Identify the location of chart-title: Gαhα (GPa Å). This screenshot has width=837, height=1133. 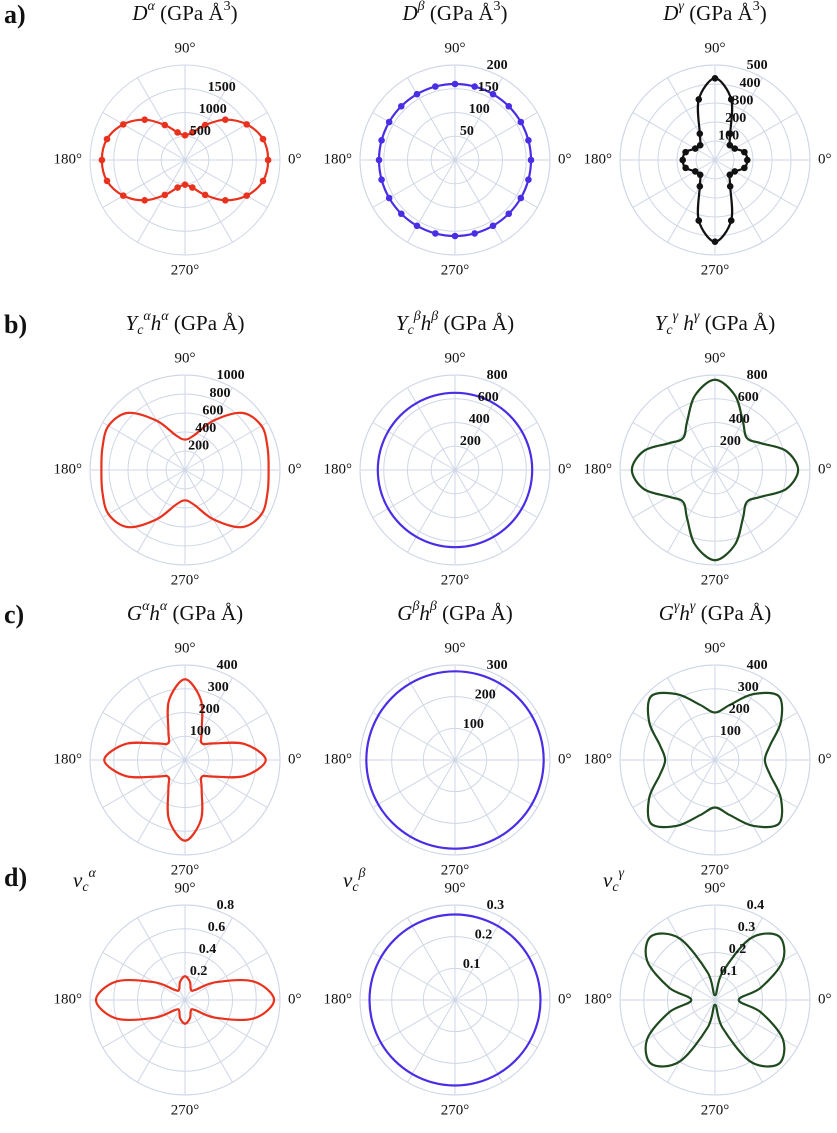
(185, 612).